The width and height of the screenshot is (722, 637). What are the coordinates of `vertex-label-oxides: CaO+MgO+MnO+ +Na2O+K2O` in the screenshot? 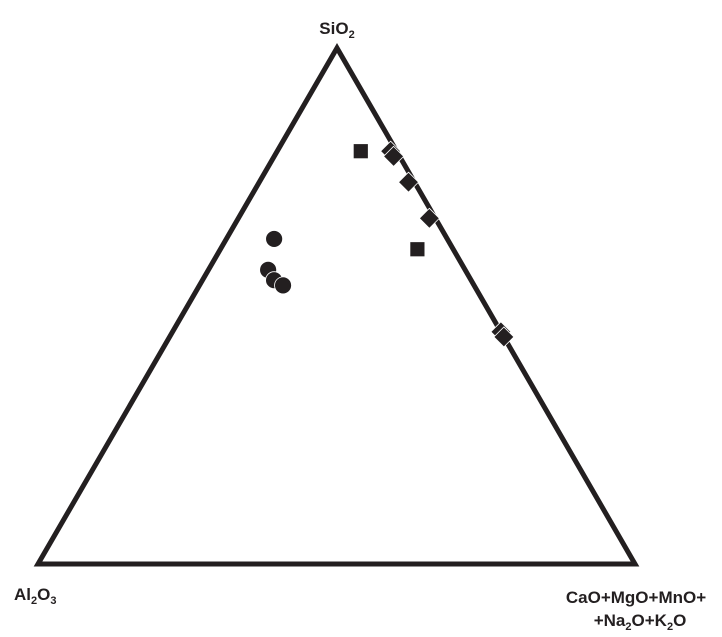 It's located at (636, 610).